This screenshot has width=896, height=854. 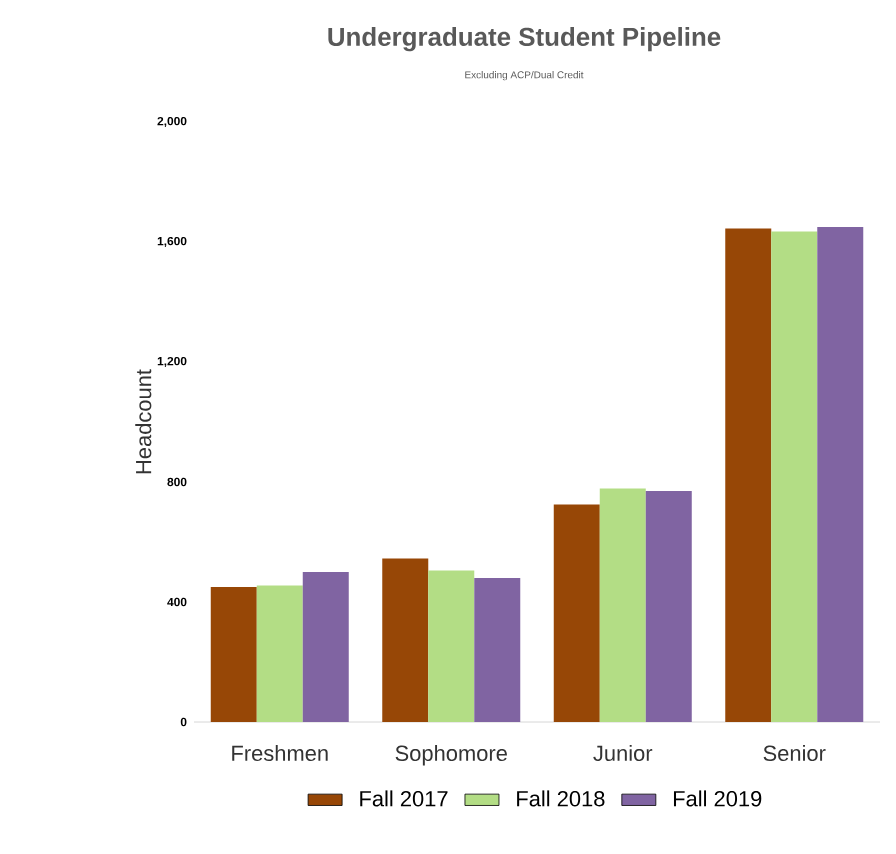 What do you see at coordinates (561, 798) in the screenshot?
I see `legend-label: Fall 2018` at bounding box center [561, 798].